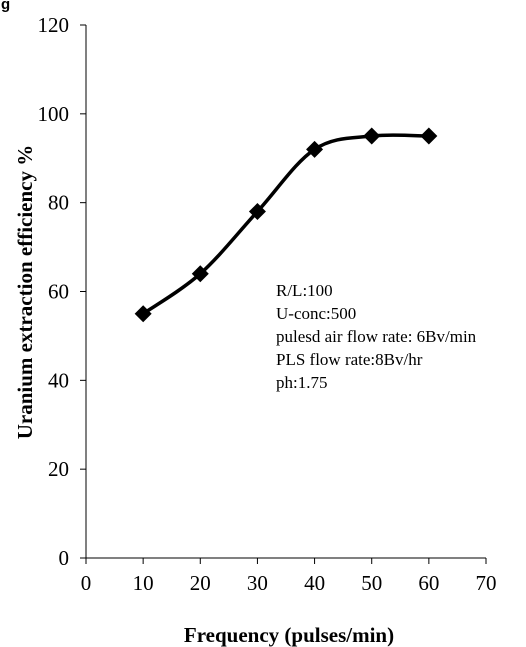 This screenshot has width=526, height=647. Describe the element at coordinates (54, 25) in the screenshot. I see `y-tick-label: 120` at that location.